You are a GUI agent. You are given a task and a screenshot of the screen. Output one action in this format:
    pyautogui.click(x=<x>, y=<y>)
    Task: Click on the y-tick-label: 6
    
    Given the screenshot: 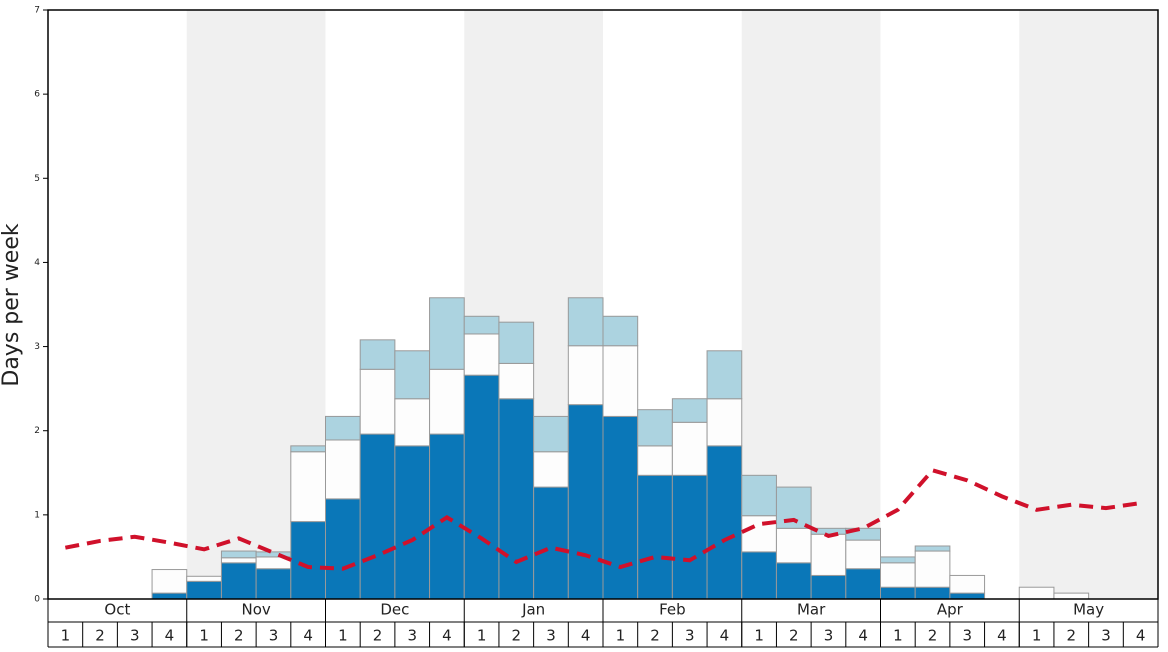 What is the action you would take?
    pyautogui.click(x=37, y=95)
    